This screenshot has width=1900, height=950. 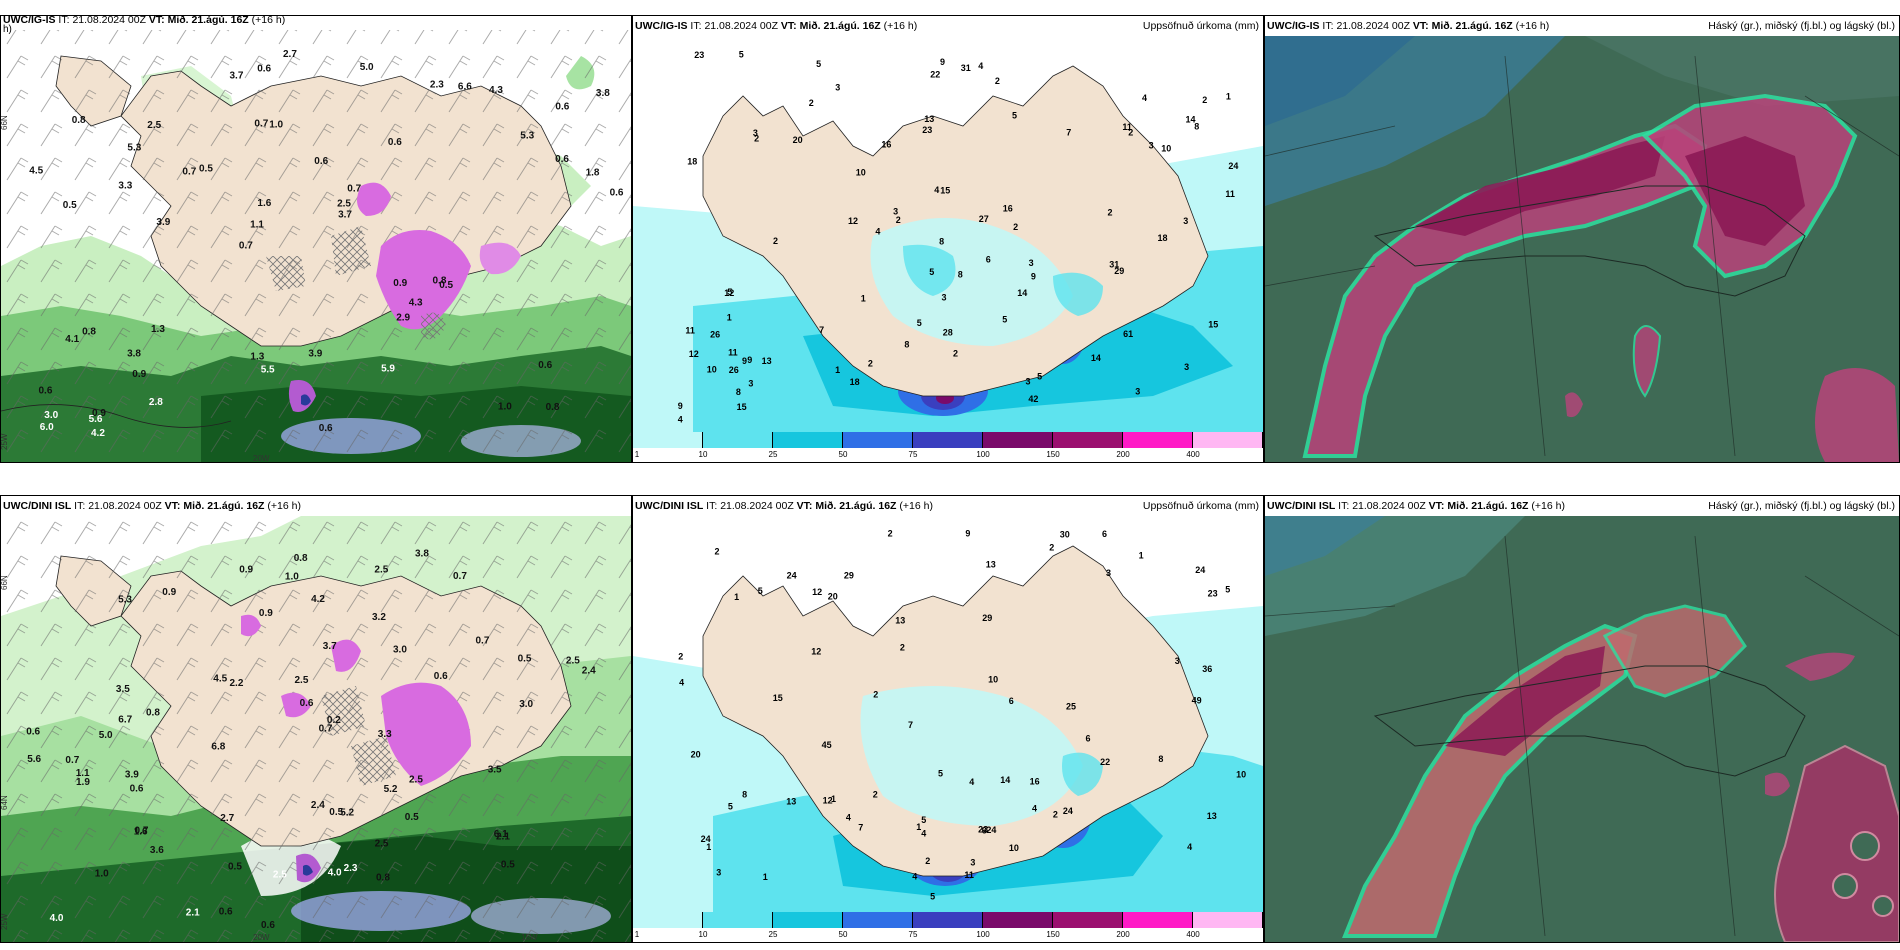 I want to click on value-label: 26, so click(x=715, y=335).